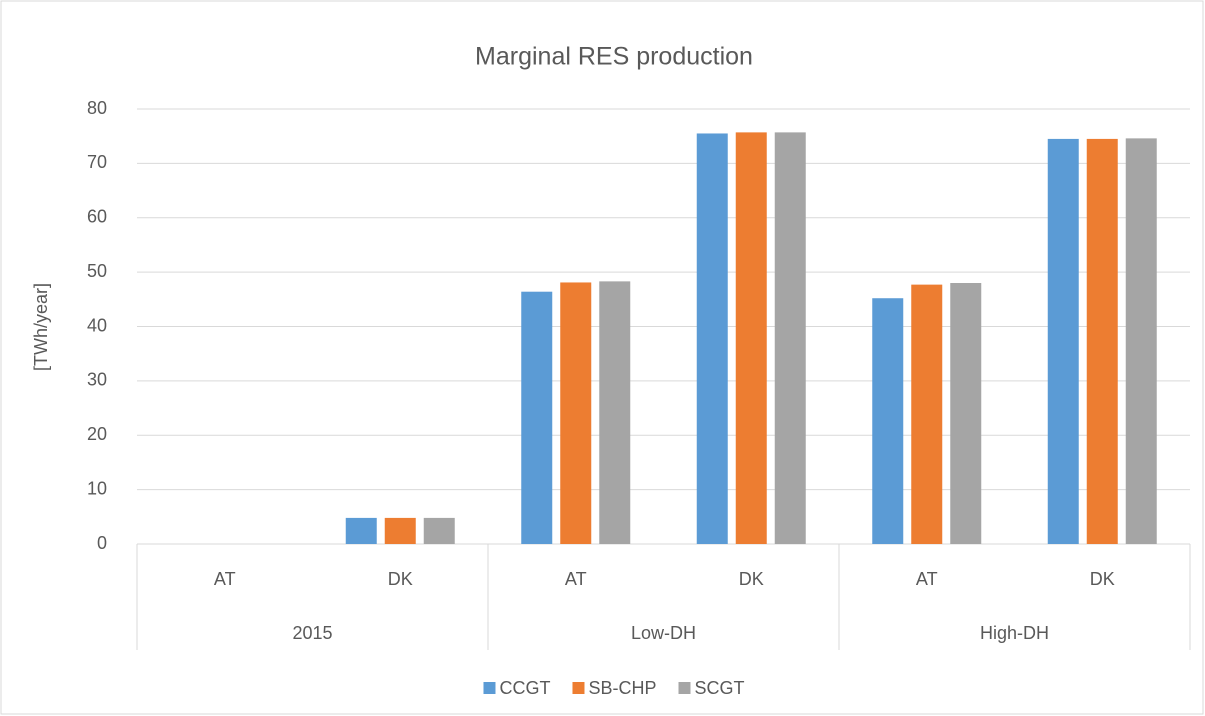  Describe the element at coordinates (97, 488) in the screenshot. I see `y-tick-label: 10` at that location.